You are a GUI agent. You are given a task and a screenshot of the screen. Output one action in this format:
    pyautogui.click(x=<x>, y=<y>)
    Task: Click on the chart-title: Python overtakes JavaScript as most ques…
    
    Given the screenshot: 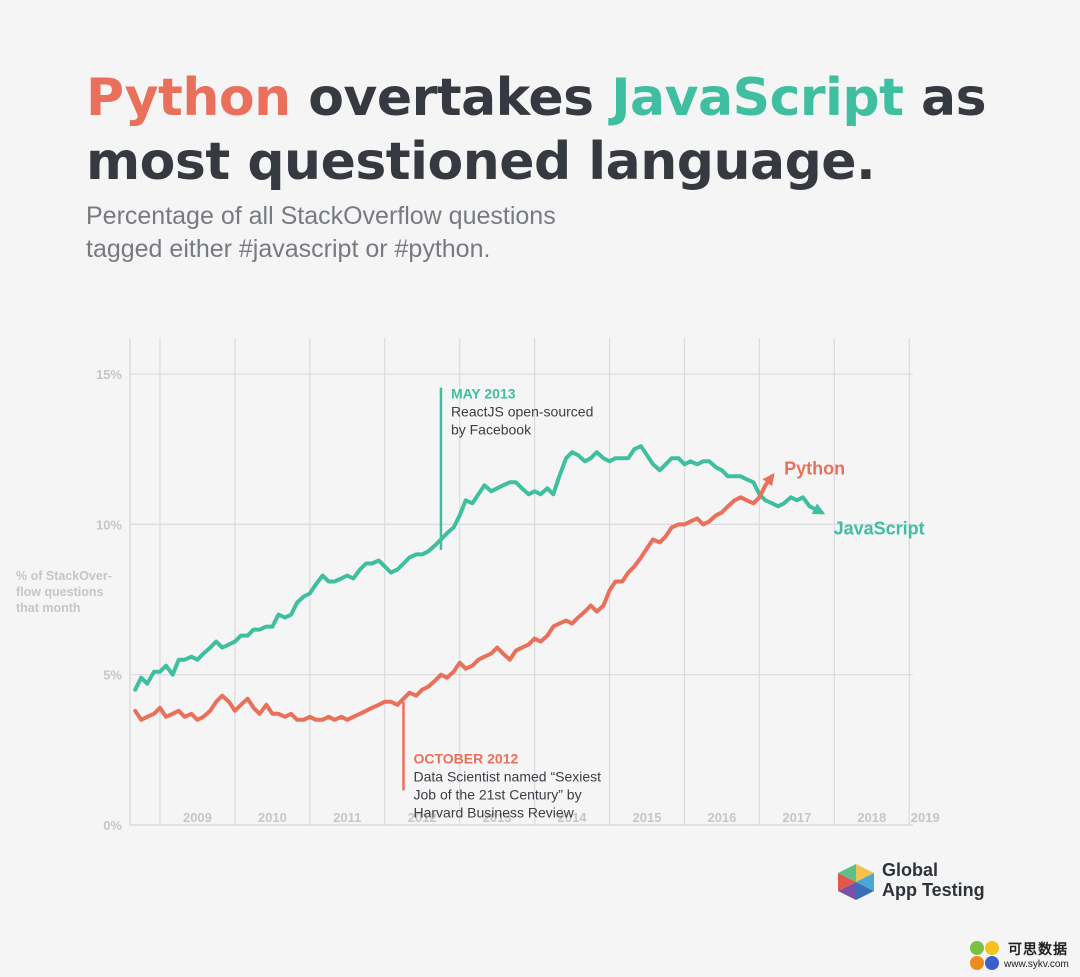 What is the action you would take?
    pyautogui.click(x=566, y=130)
    